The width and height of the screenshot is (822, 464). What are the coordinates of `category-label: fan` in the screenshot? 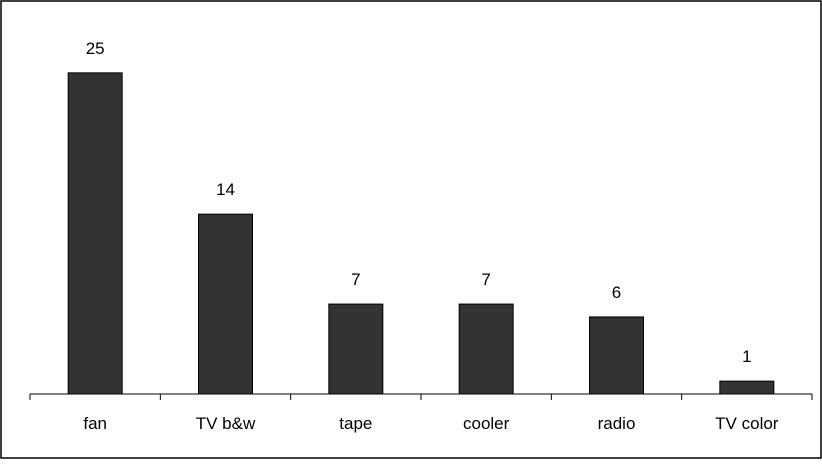 It's located at (95, 423).